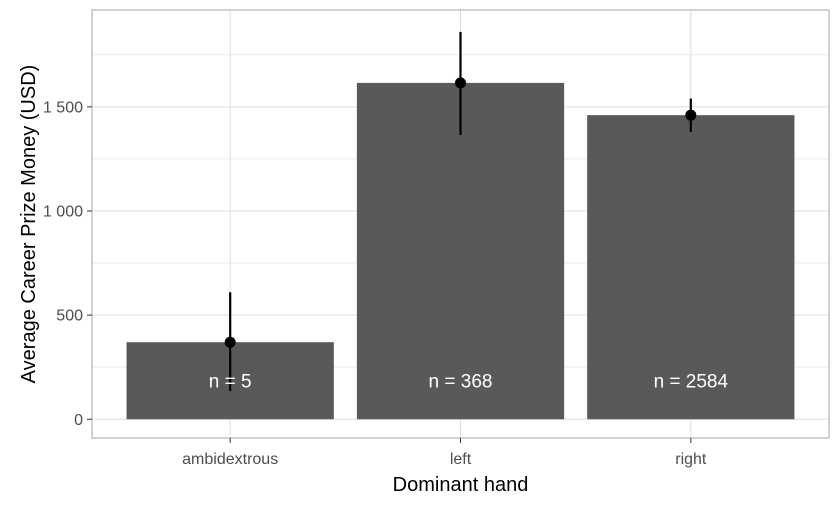 This screenshot has height=505, width=840. Describe the element at coordinates (230, 459) in the screenshot. I see `x-tick-label: ambidextrous` at that location.